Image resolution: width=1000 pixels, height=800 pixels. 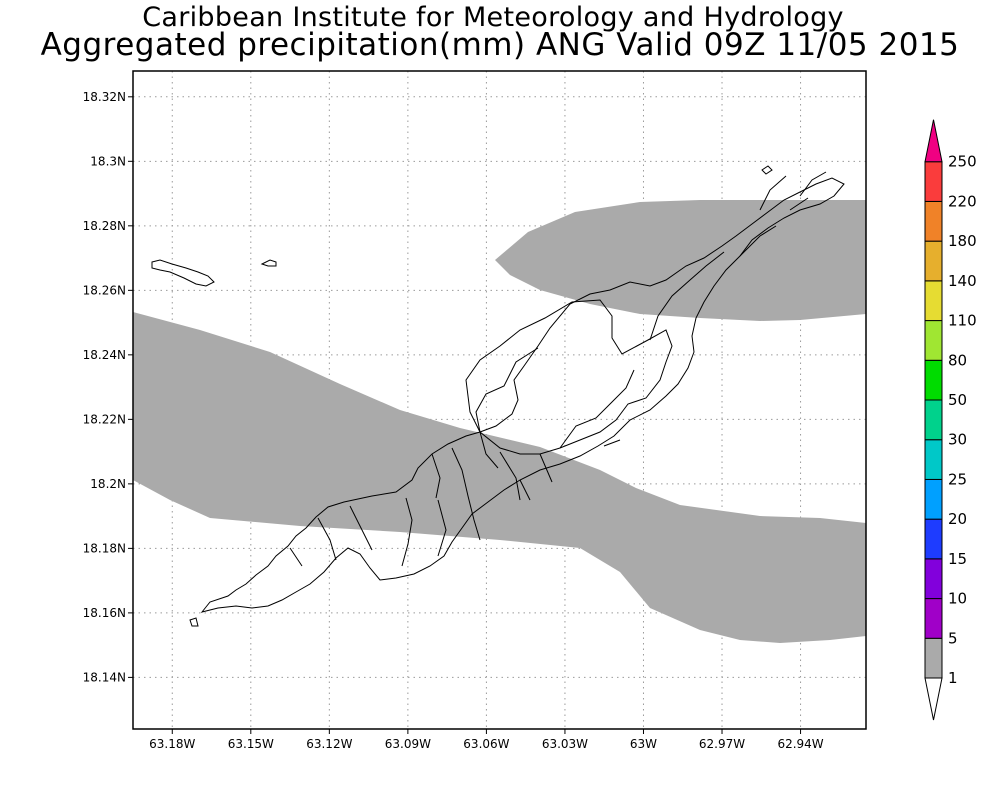 I want to click on lat-tick-label: 18.18N, so click(x=104, y=548).